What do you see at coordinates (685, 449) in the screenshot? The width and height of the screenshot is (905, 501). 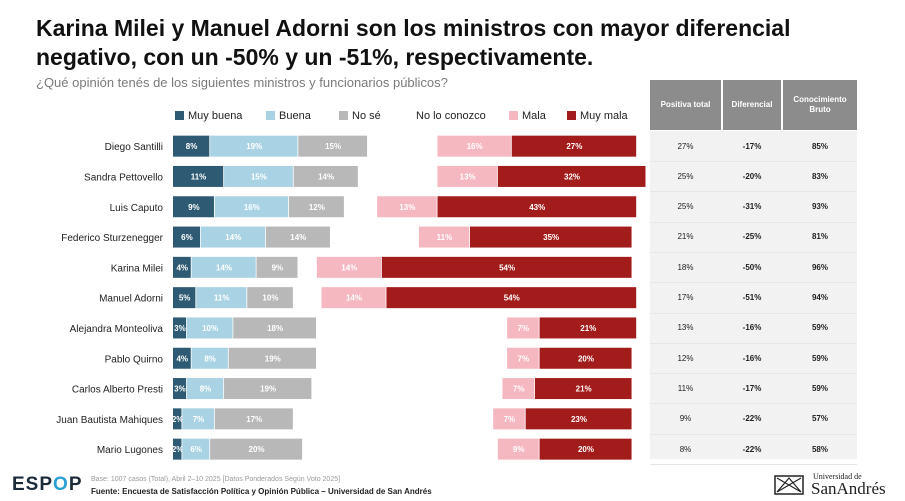 I see `table-cell: 8%` at bounding box center [685, 449].